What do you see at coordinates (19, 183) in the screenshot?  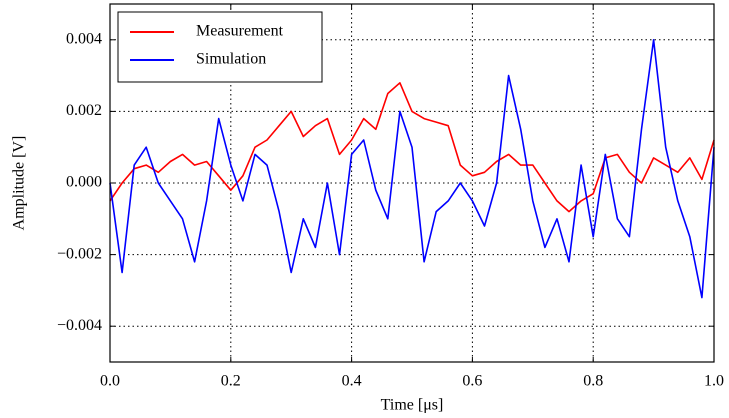 I see `y-axis-label: Amplitude [V]` at bounding box center [19, 183].